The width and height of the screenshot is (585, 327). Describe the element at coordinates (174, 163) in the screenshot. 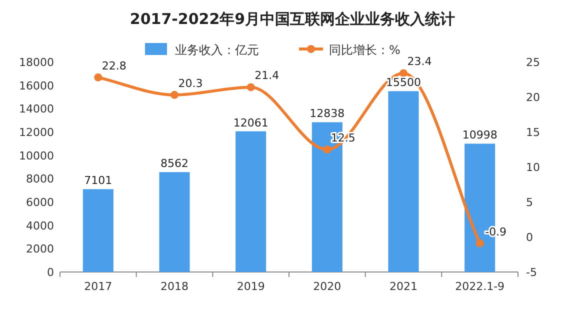

I see `bar-label: 8562` at that location.